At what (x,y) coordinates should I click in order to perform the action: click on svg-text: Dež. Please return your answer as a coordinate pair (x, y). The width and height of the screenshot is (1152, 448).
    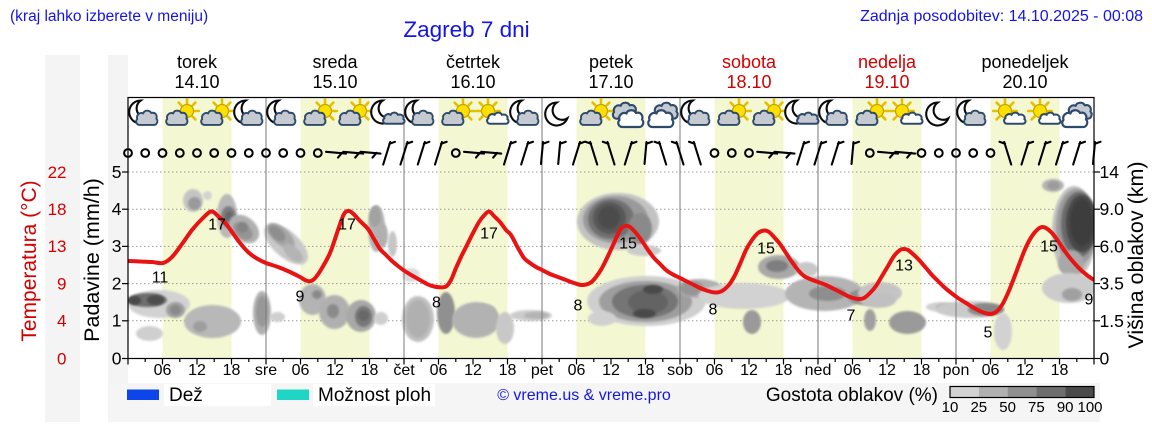
    Looking at the image, I should click on (186, 395).